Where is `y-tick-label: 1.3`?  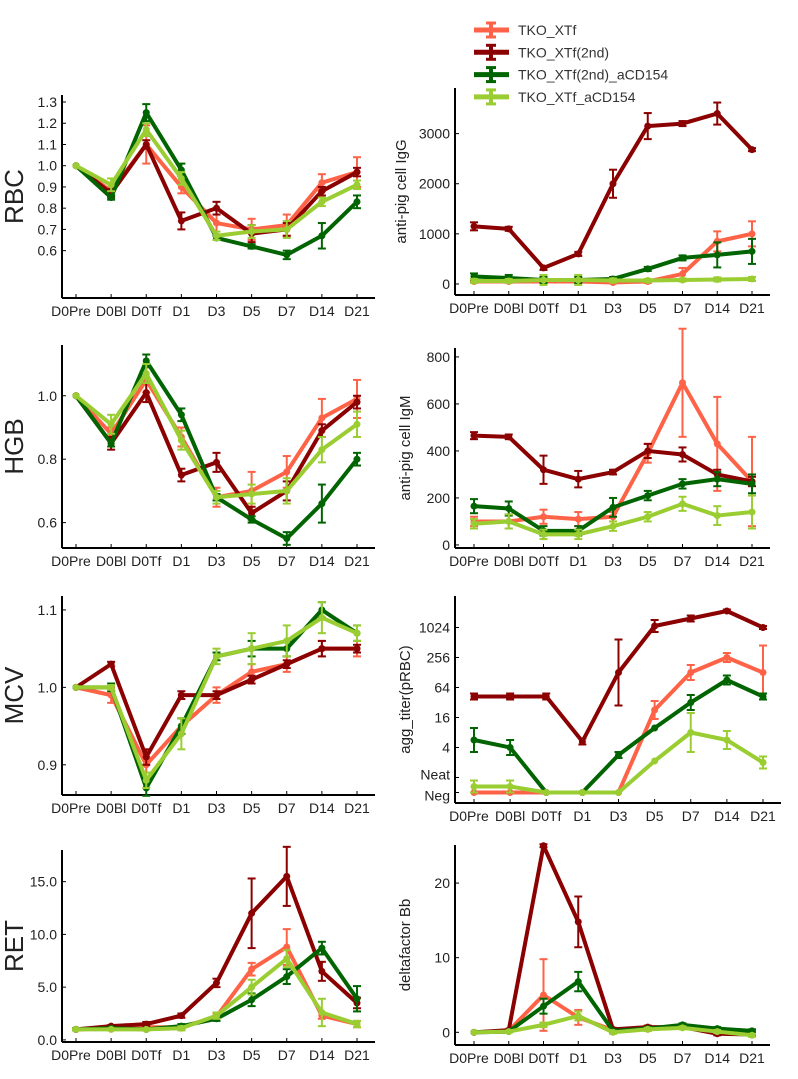 y-tick-label: 1.3 is located at coordinates (48, 102).